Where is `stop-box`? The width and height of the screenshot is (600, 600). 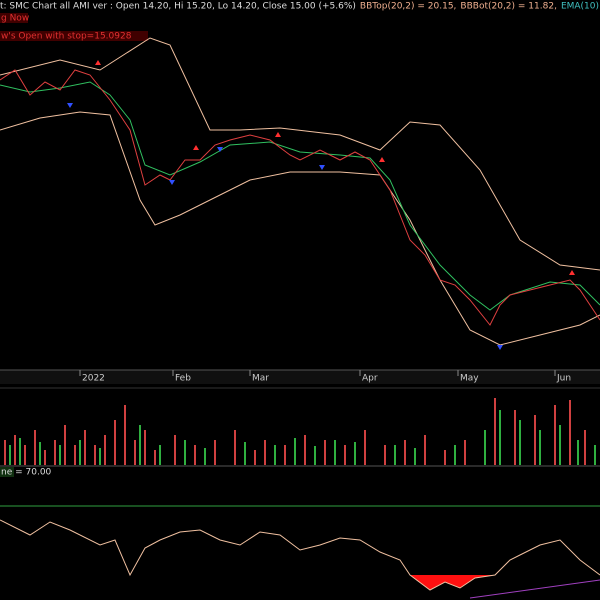
stop-box is located at coordinates (74, 36).